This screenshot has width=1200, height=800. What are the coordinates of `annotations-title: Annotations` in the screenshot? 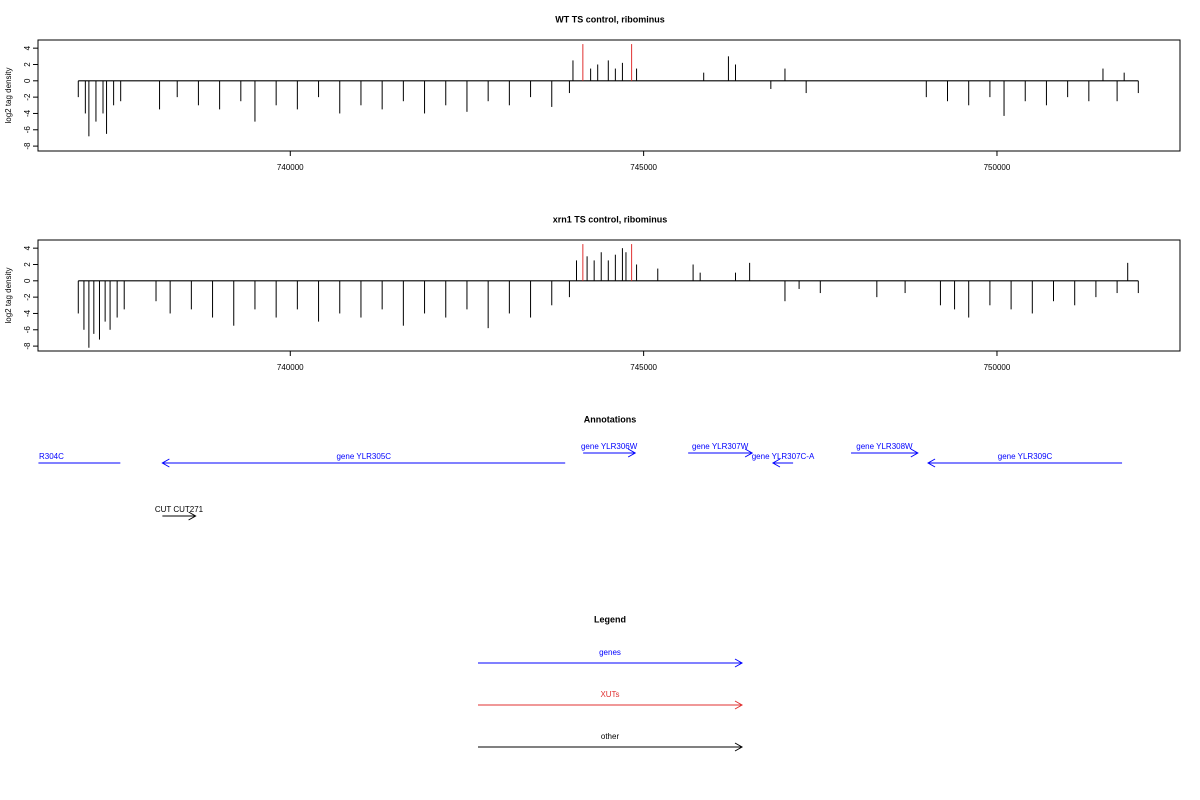 It's located at (610, 419).